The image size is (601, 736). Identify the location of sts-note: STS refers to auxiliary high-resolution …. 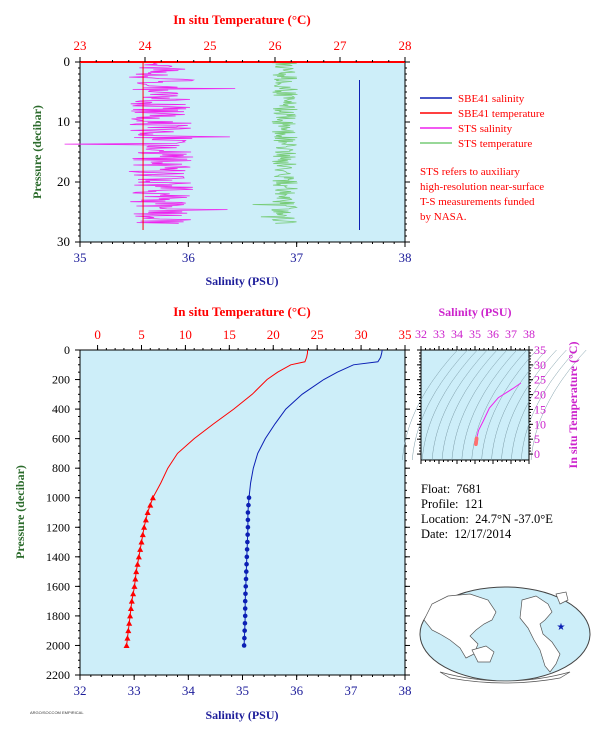
(482, 194).